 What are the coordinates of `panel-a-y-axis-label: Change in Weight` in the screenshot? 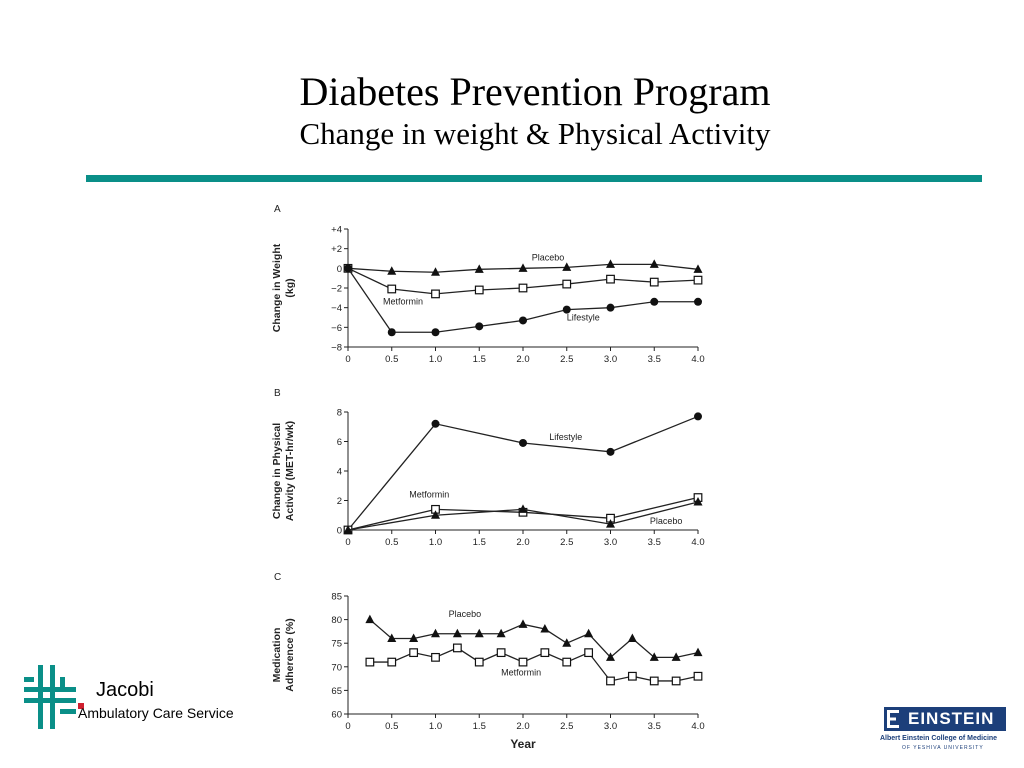 It's located at (277, 287).